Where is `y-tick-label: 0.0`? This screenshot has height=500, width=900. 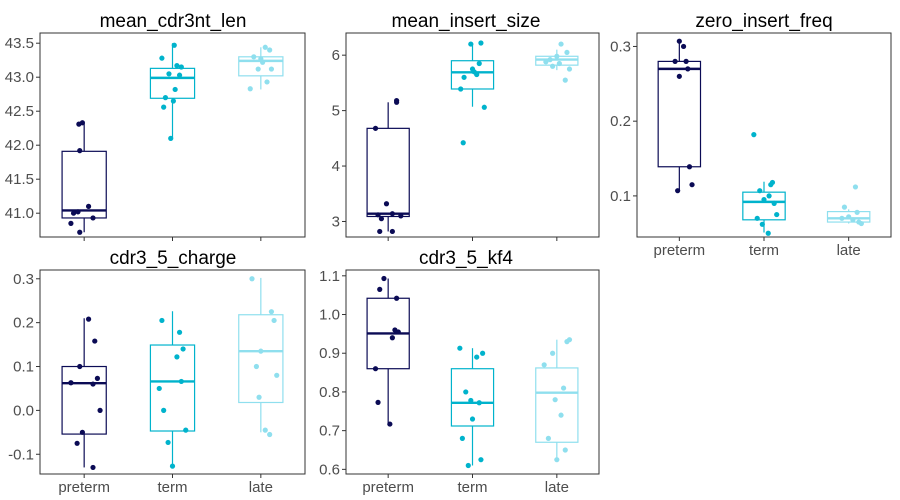
y-tick-label: 0.0 is located at coordinates (23, 410).